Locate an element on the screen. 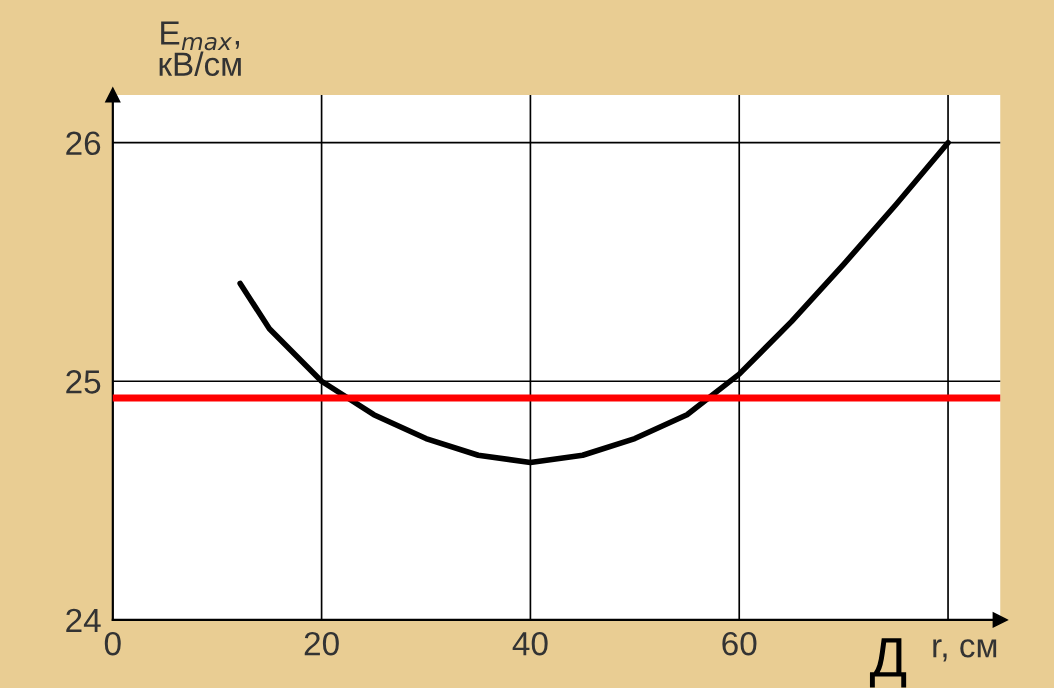 This screenshot has width=1054, height=688. x-tick-label: 40 is located at coordinates (530, 643).